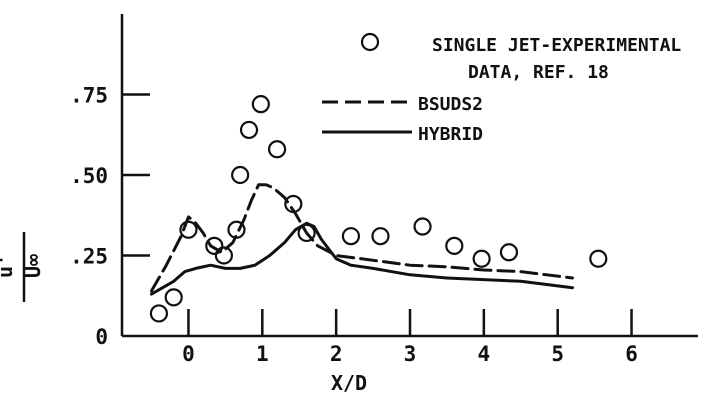  I want to click on x-axis-label: X/D, so click(349, 383).